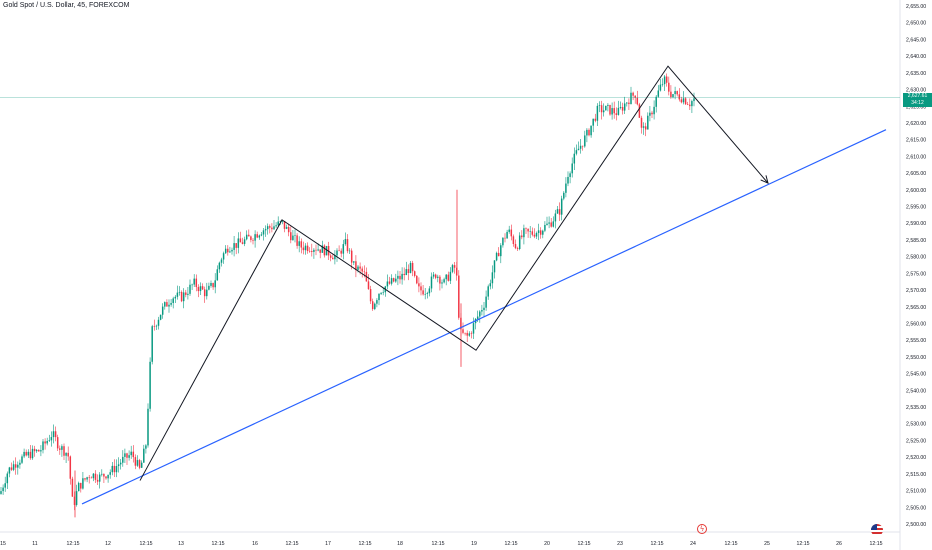  Describe the element at coordinates (916, 425) in the screenshot. I see `y-tick-label: 2,530.00` at that location.